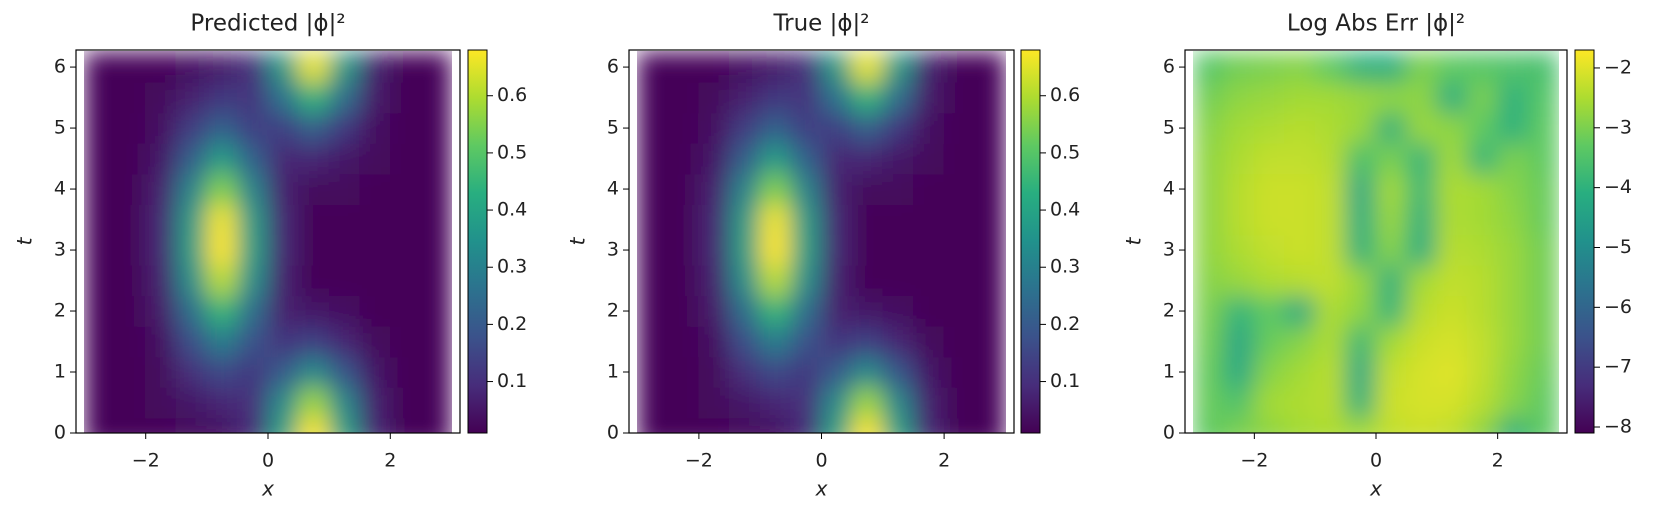 This screenshot has width=1656, height=512. I want to click on y-tick-label: 4, so click(613, 189).